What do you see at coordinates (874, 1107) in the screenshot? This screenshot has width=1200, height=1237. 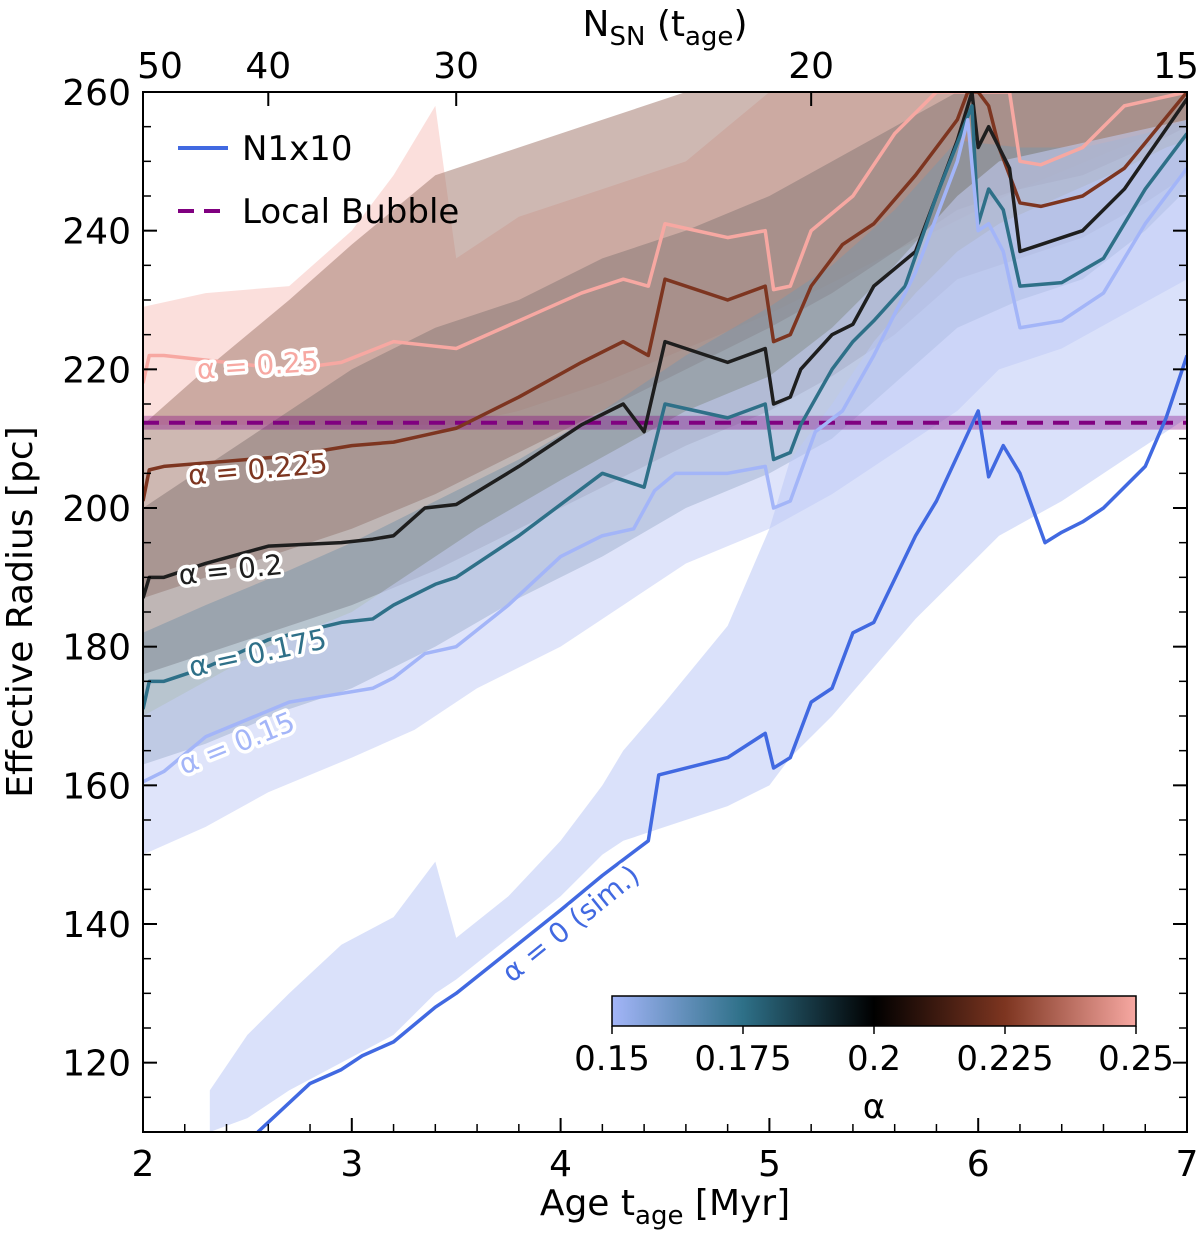 I see `colorbar-label: α` at bounding box center [874, 1107].